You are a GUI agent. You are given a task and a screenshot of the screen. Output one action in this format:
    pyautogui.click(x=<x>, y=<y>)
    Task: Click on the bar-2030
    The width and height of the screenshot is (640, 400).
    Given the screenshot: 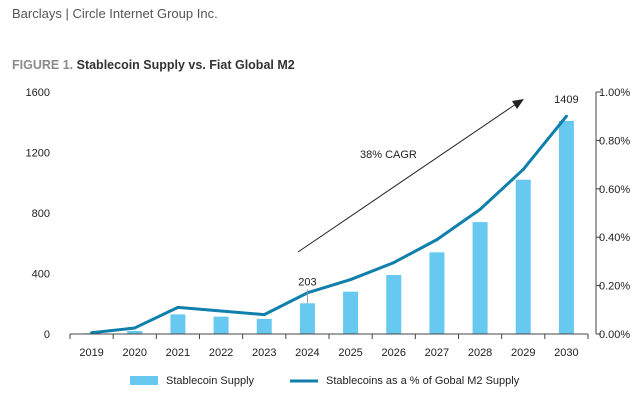 What is the action you would take?
    pyautogui.click(x=566, y=227)
    